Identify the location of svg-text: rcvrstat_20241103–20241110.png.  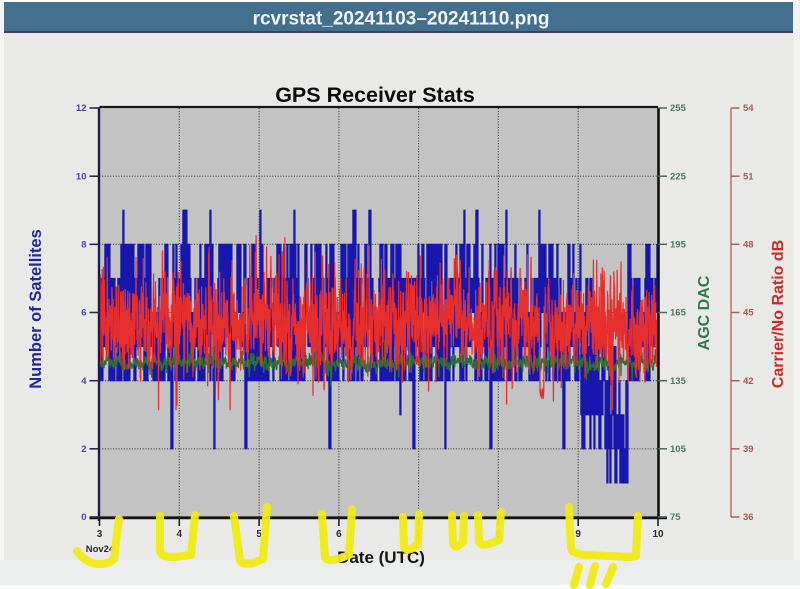
(401, 19).